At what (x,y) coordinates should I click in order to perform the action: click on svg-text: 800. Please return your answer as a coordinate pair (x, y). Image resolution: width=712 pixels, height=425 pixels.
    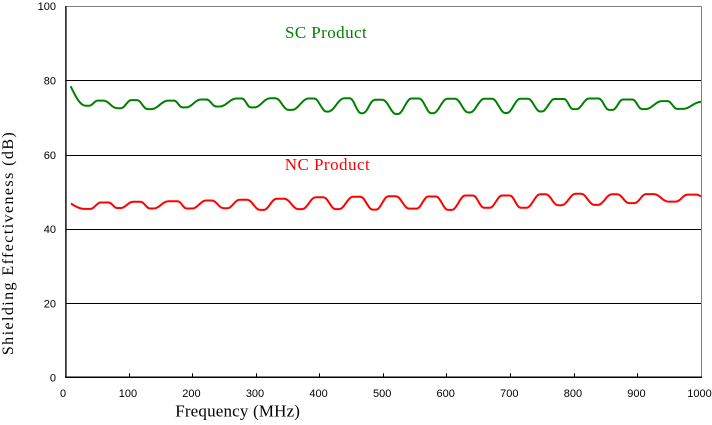
    Looking at the image, I should click on (573, 394).